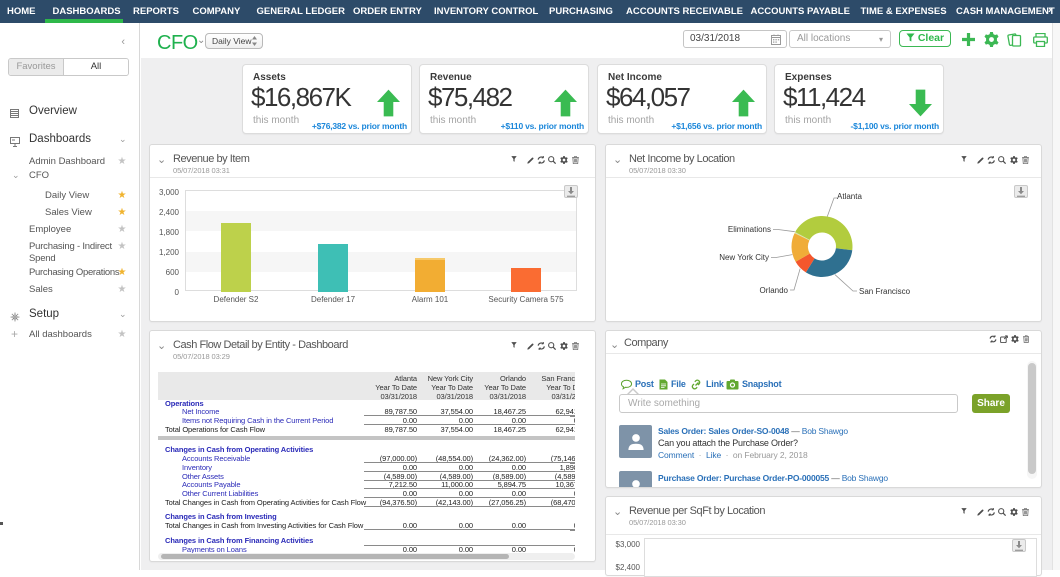  What do you see at coordinates (774, 290) in the screenshot?
I see `svg-text: Orlando` at bounding box center [774, 290].